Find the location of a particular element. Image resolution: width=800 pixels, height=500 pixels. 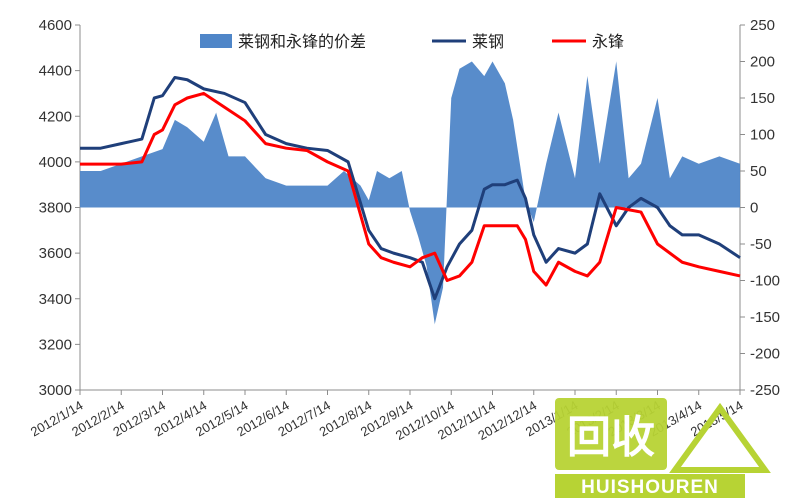

legend-label-yongfeng: 永锋 is located at coordinates (608, 41).